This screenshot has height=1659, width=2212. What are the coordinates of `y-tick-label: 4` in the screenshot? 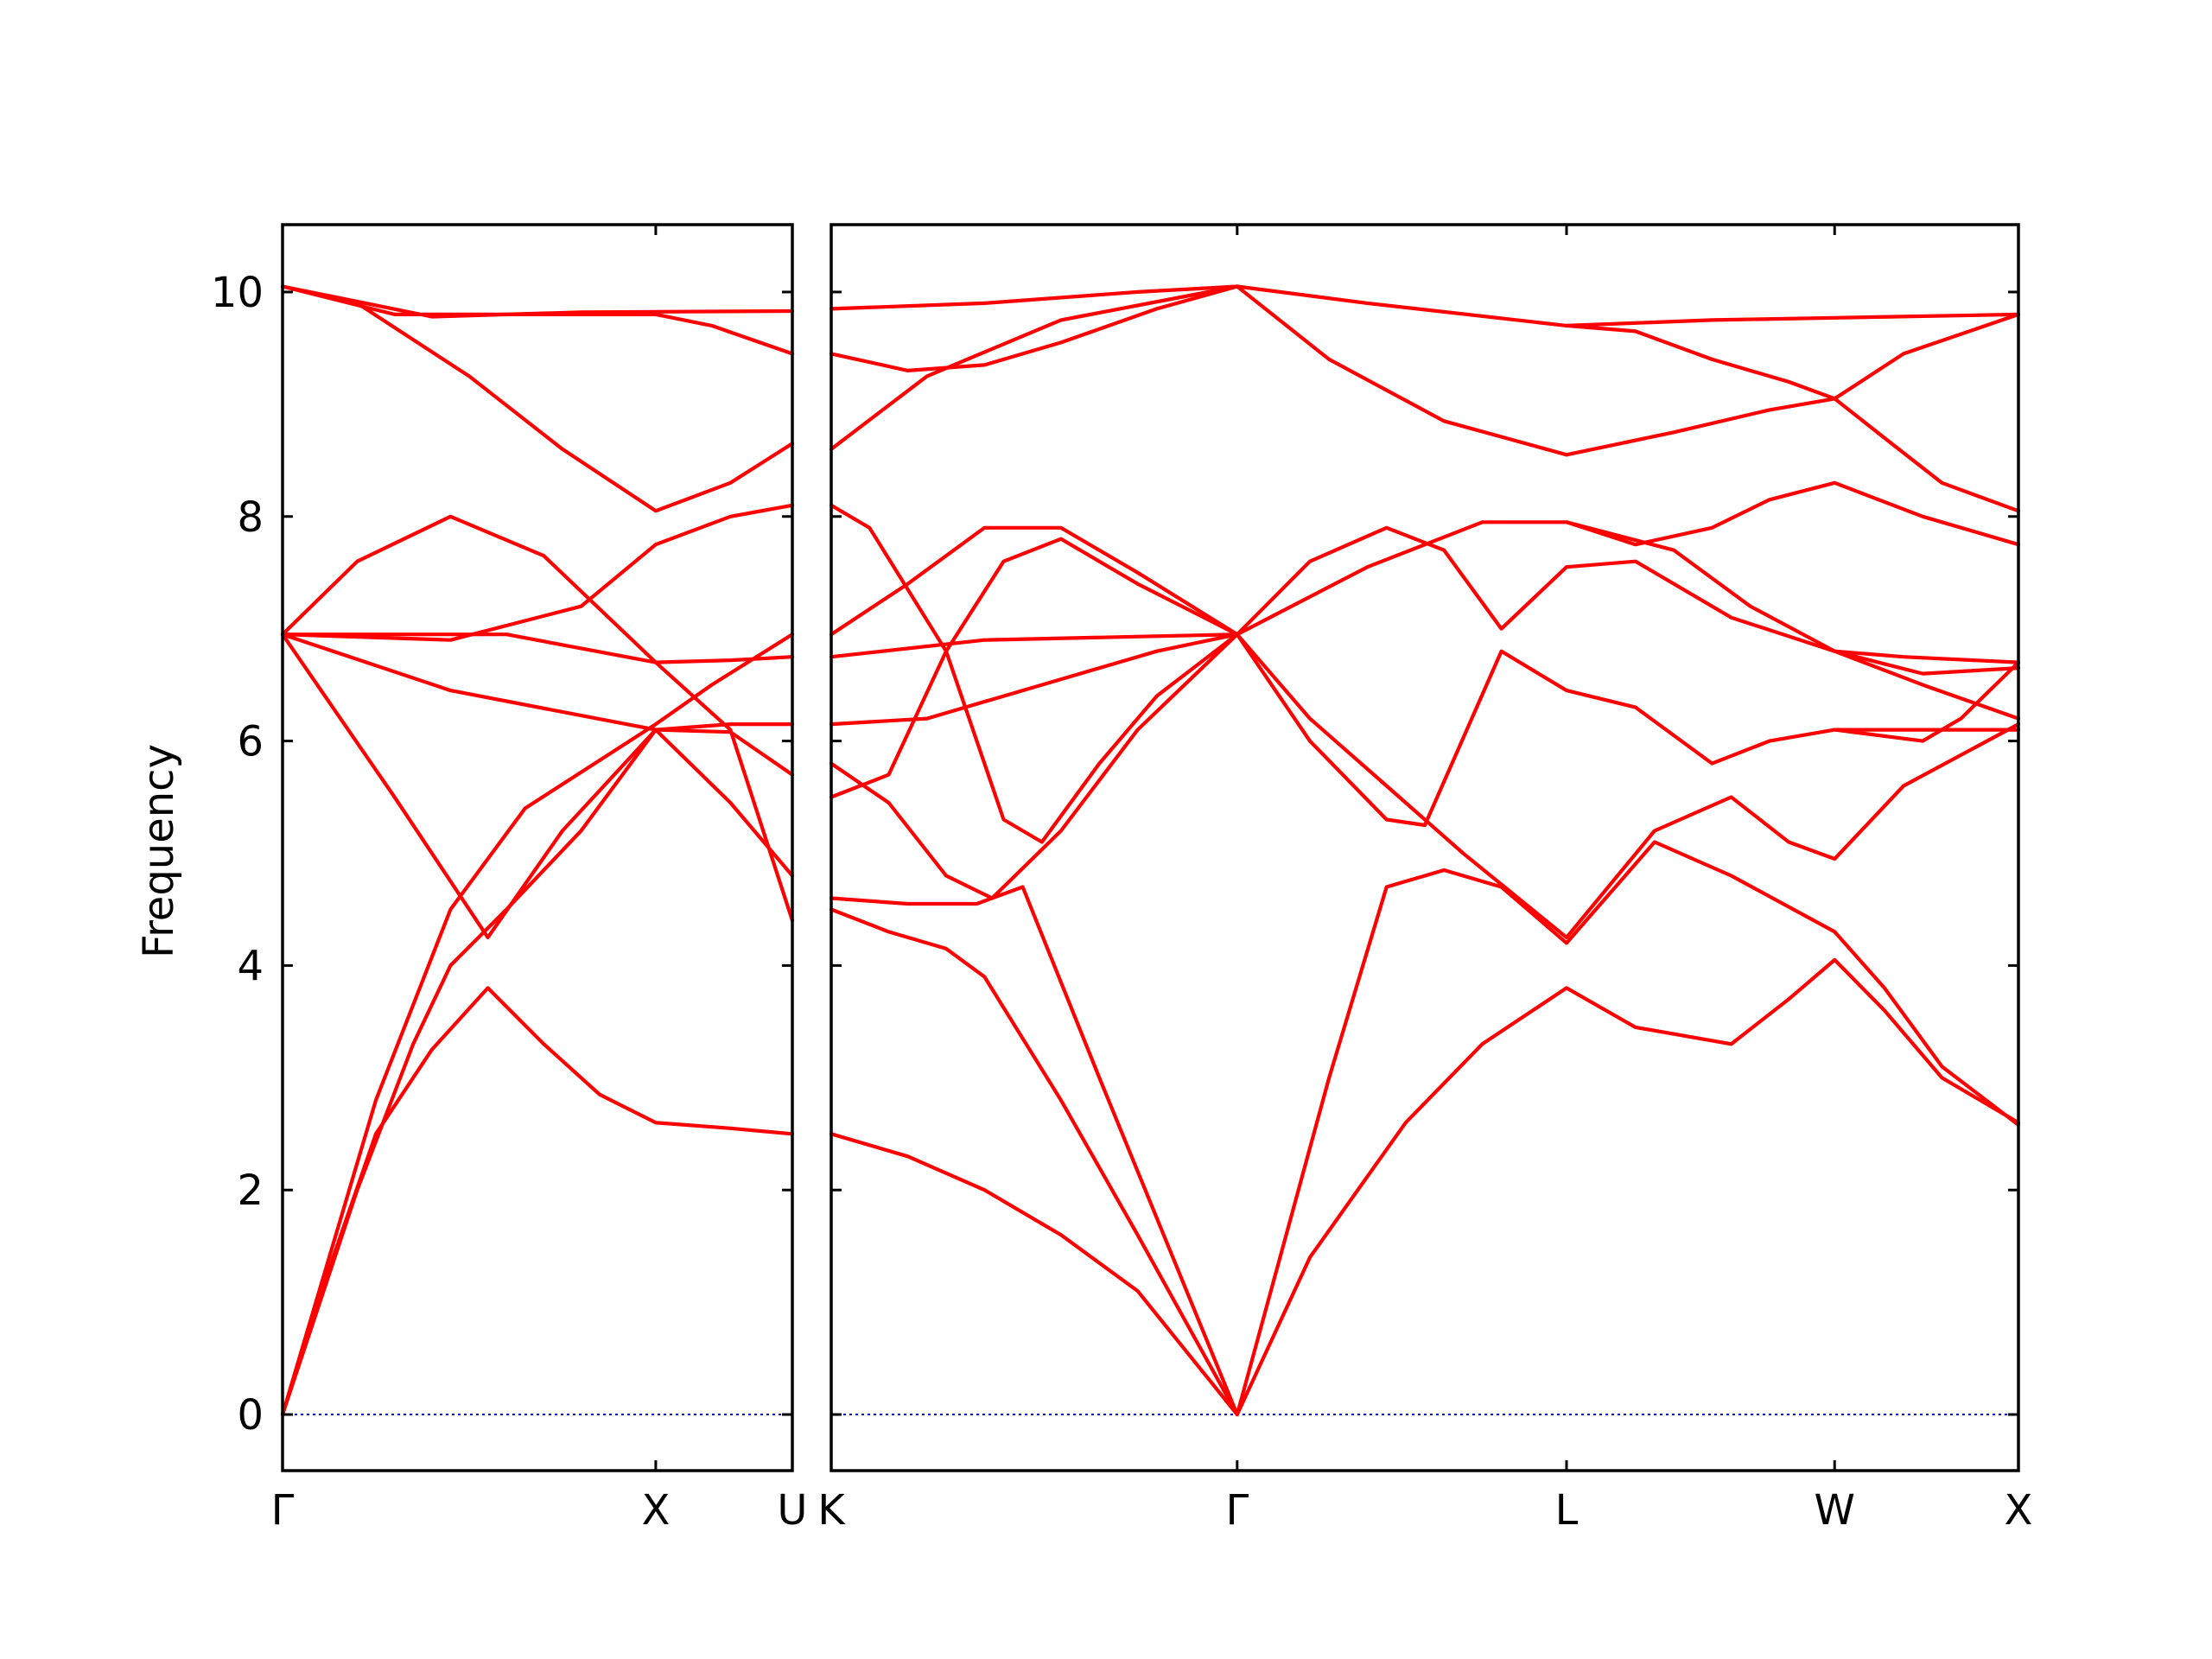 It's located at (250, 966).